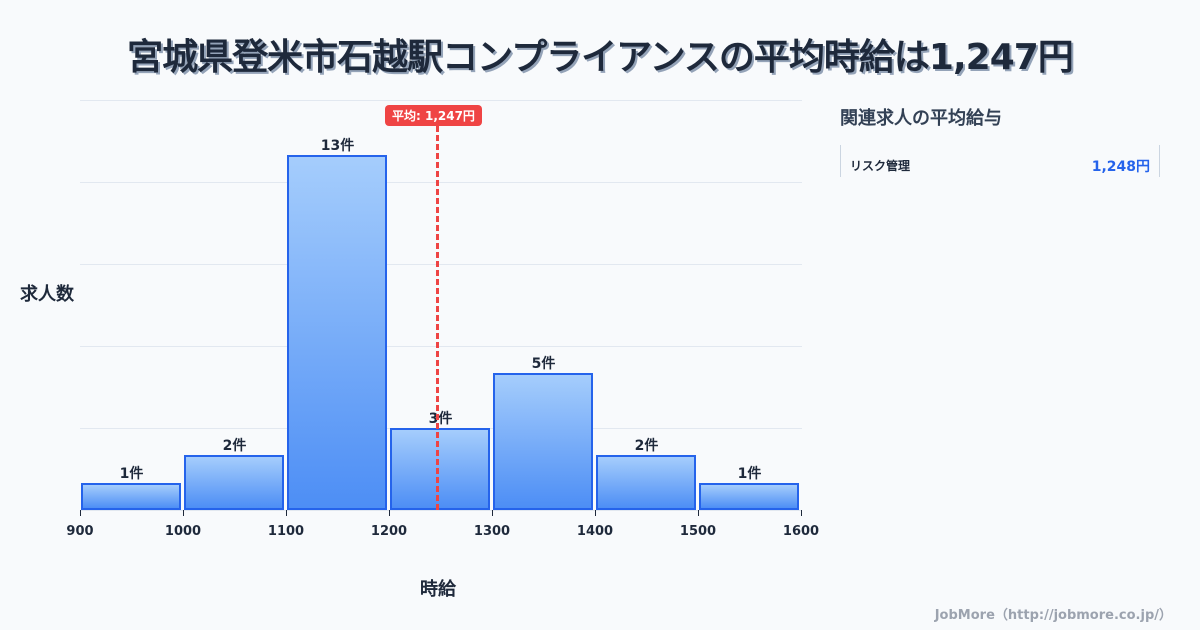 This screenshot has height=630, width=1200. Describe the element at coordinates (698, 531) in the screenshot. I see `x-tick-label: 1500` at that location.